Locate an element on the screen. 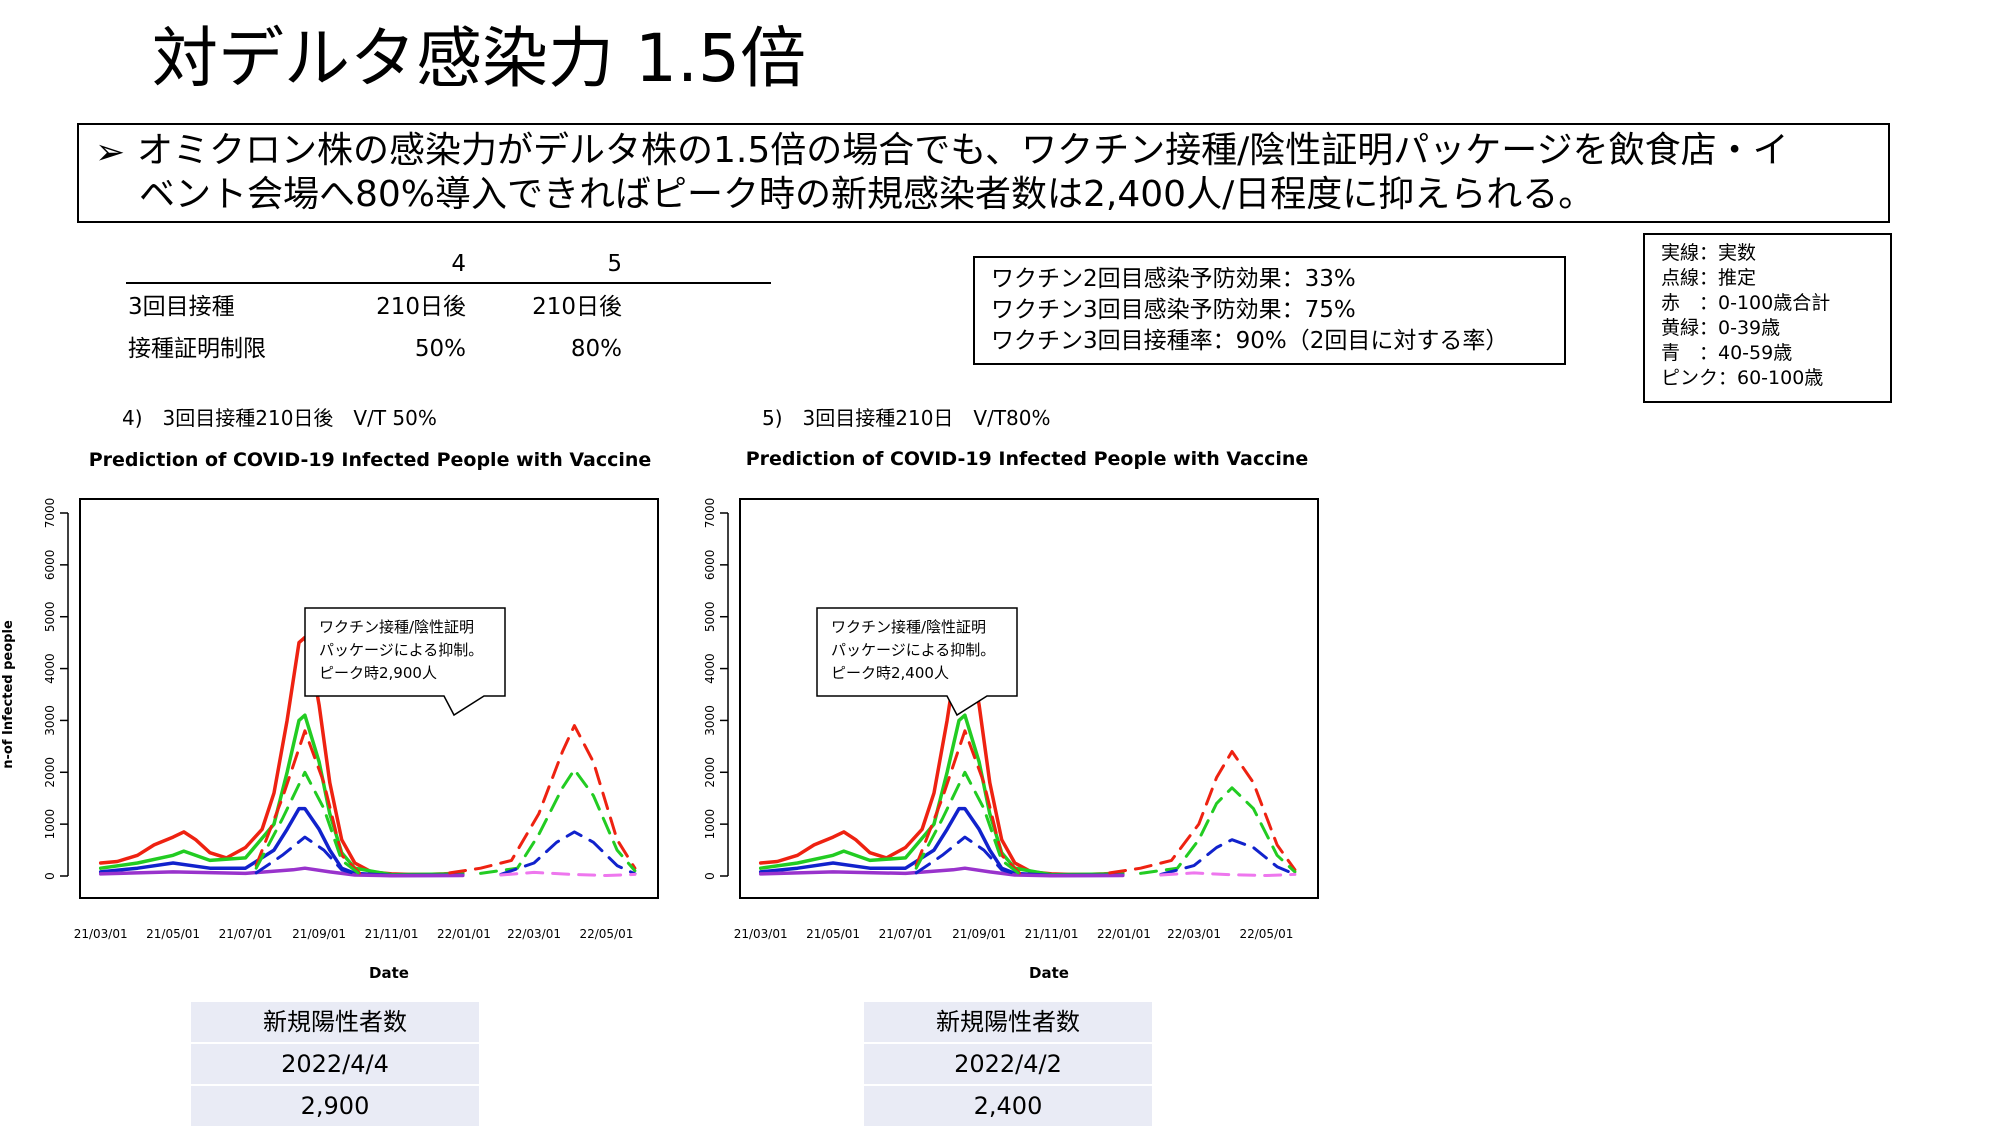 This screenshot has height=1126, width=2000. chart-caption-5: 5) 3回目接種210日 V/T80% is located at coordinates (906, 418).